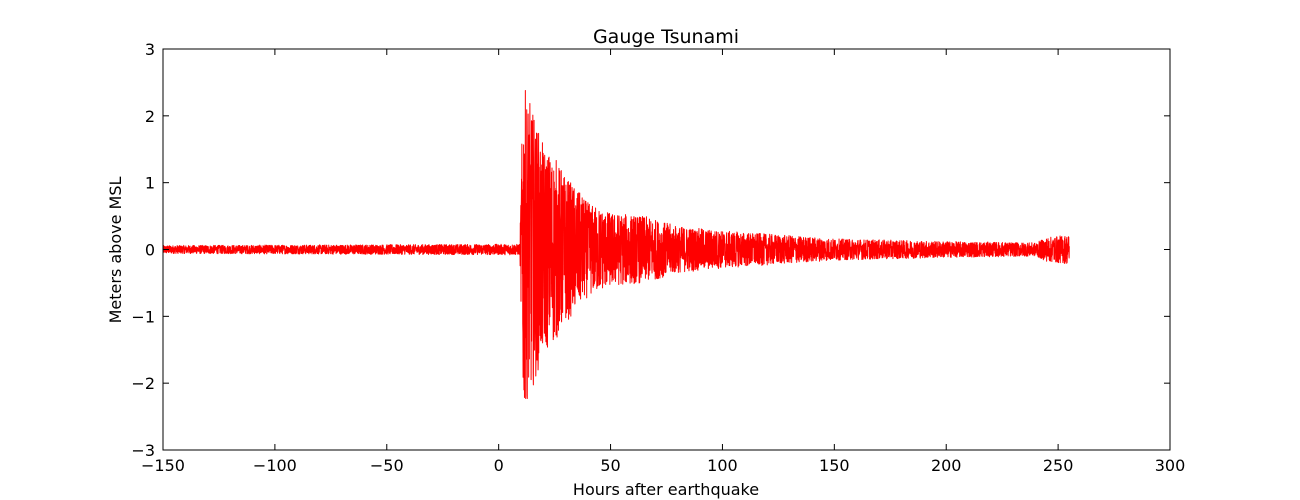  What do you see at coordinates (163, 465) in the screenshot?
I see `x-tick-label: −150` at bounding box center [163, 465].